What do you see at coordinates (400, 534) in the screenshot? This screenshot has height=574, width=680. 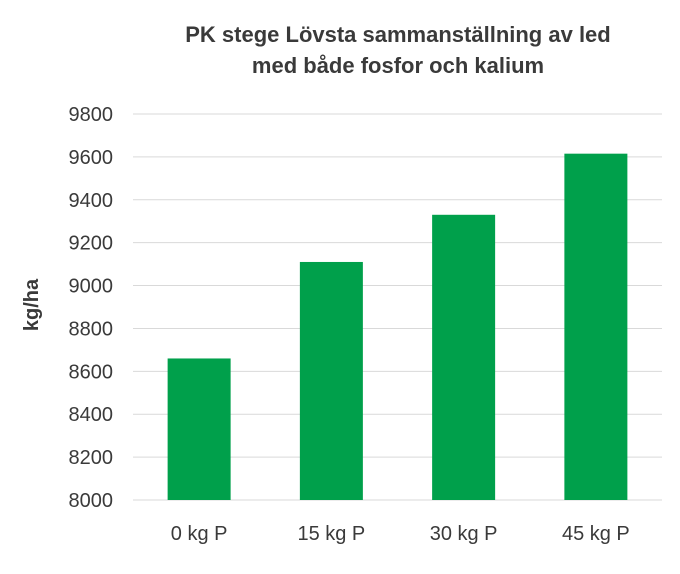 I see `x-axis-ticks: 0 kg P 15 kg P 30 kg P 45 kg P` at bounding box center [400, 534].